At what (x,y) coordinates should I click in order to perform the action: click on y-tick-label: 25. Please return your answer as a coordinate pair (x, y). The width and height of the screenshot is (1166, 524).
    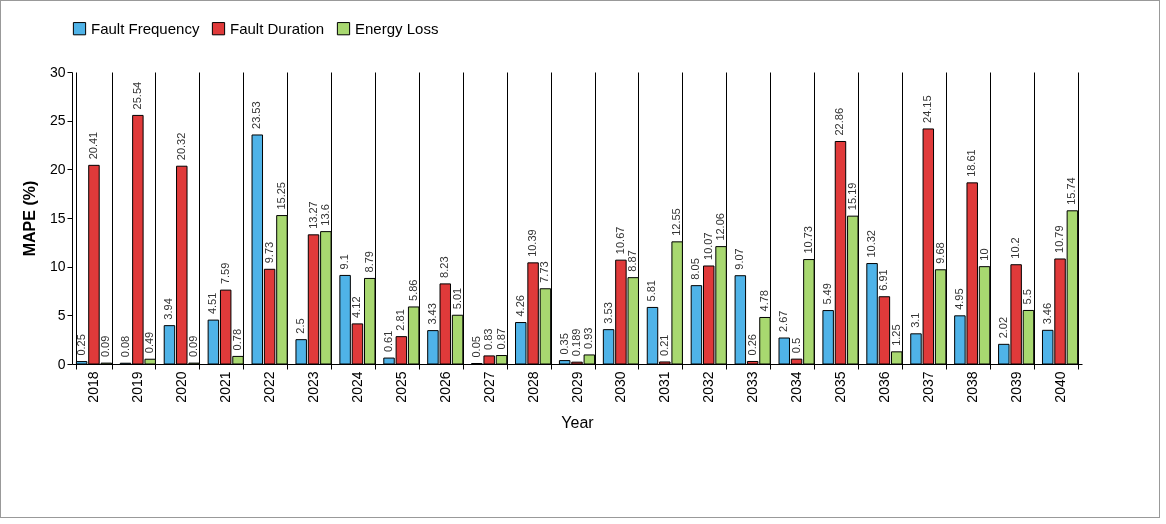
    Looking at the image, I should click on (57, 120).